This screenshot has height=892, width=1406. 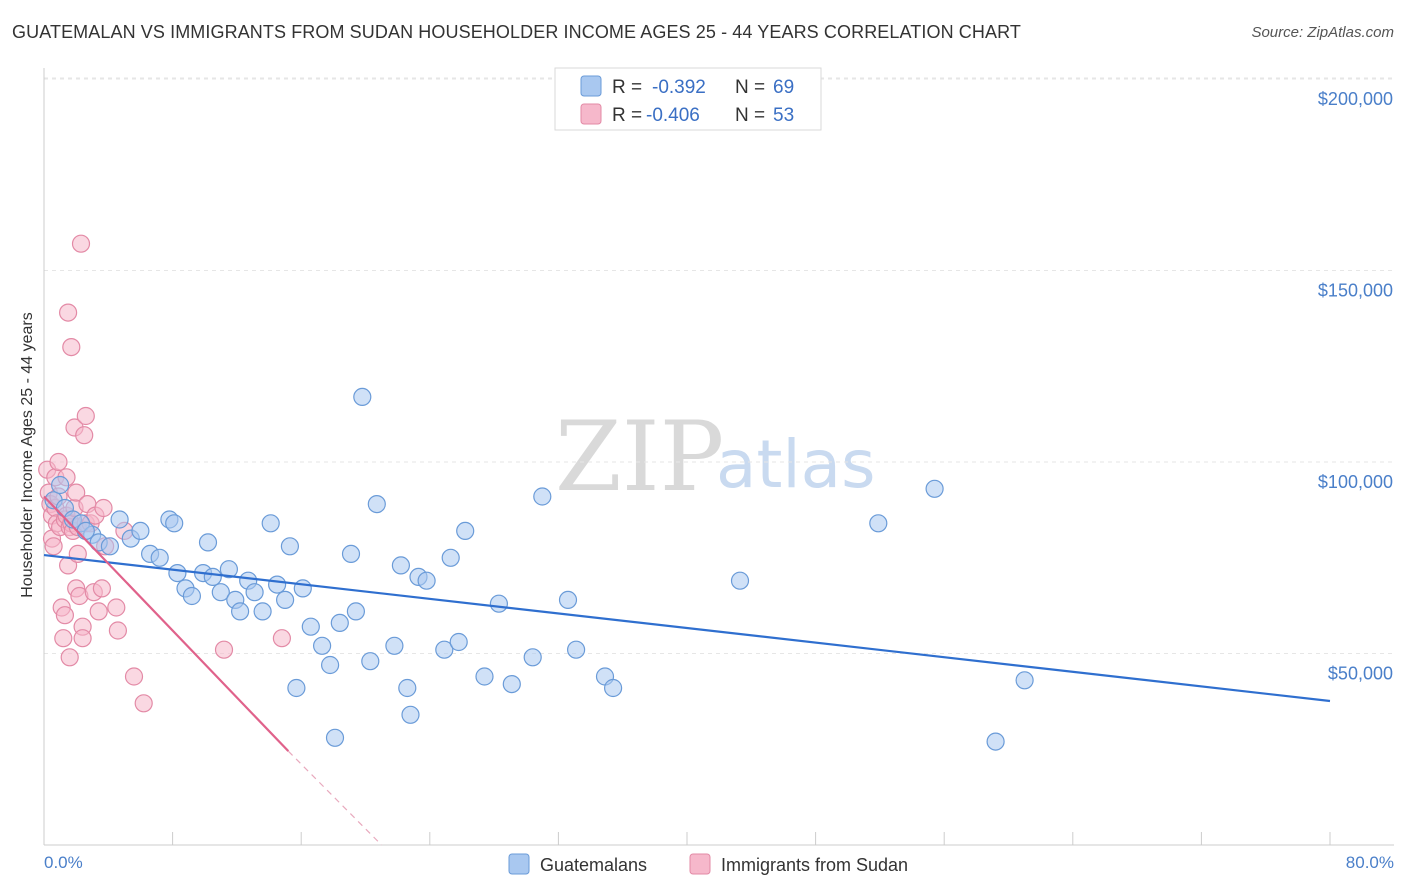 I want to click on legend-swatch-blue, so click(x=591, y=86).